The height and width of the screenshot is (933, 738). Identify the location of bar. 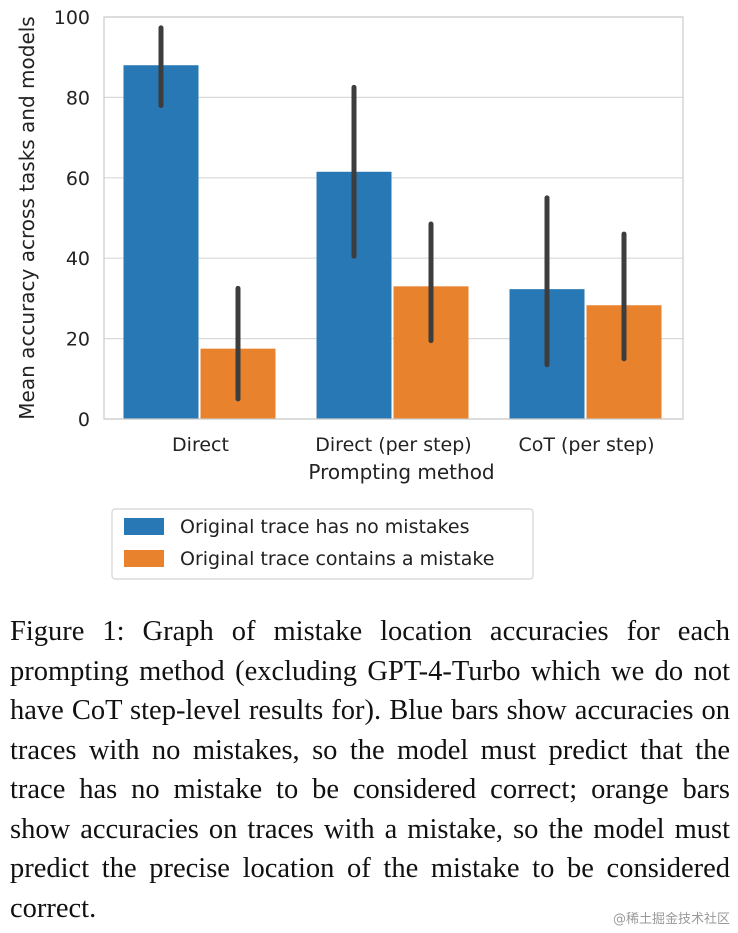
(161, 242).